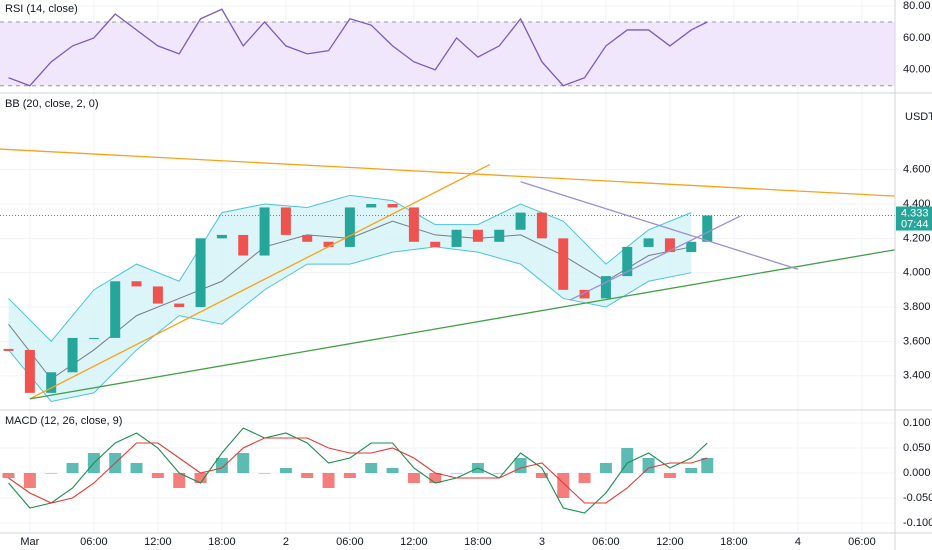 The width and height of the screenshot is (932, 550). What do you see at coordinates (358, 47) in the screenshot?
I see `rsi-line` at bounding box center [358, 47].